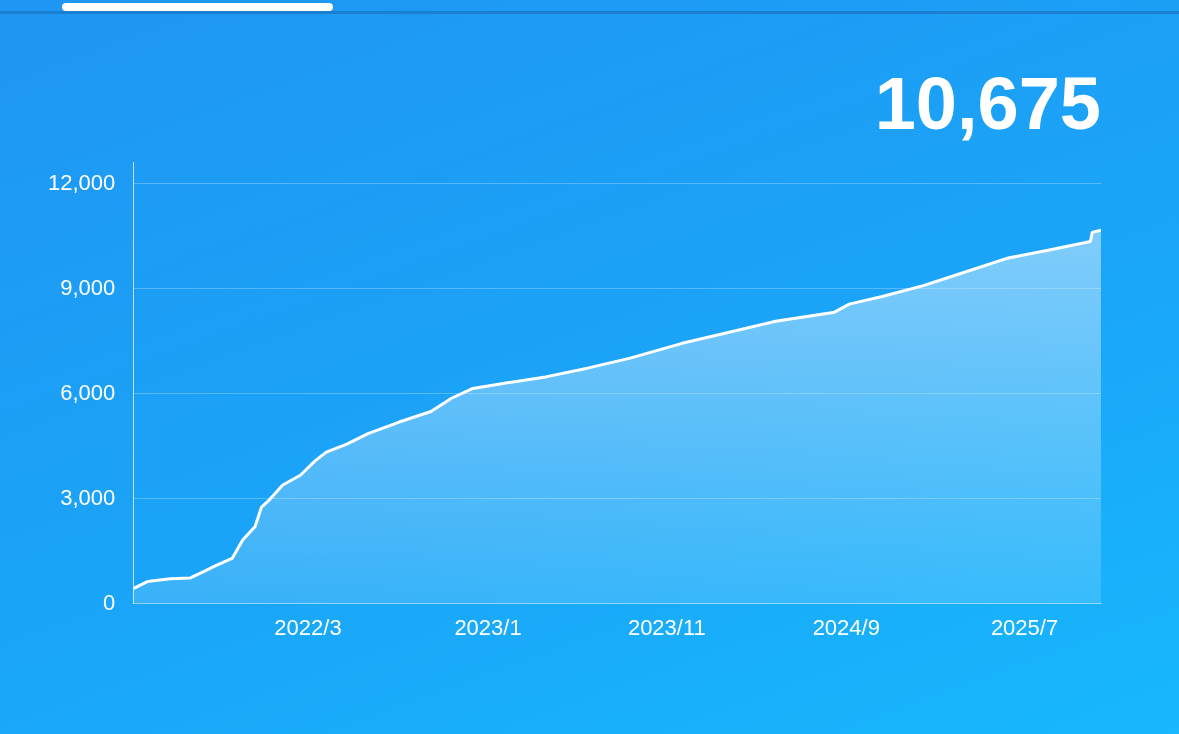 The width and height of the screenshot is (1179, 734). Describe the element at coordinates (81, 182) in the screenshot. I see `y-tick-label: 12,000` at that location.